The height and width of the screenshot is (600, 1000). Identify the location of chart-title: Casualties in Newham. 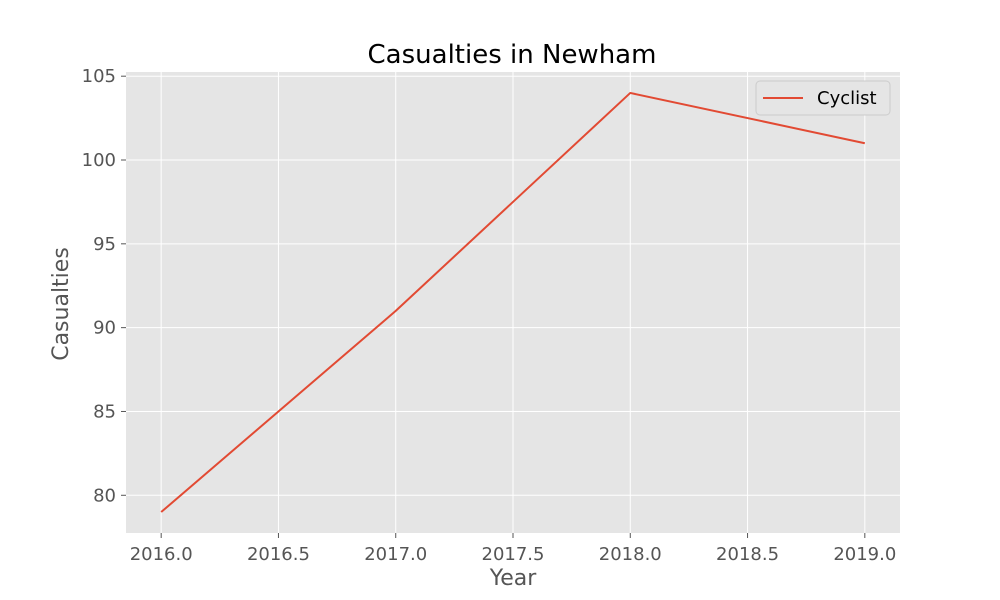
(512, 55).